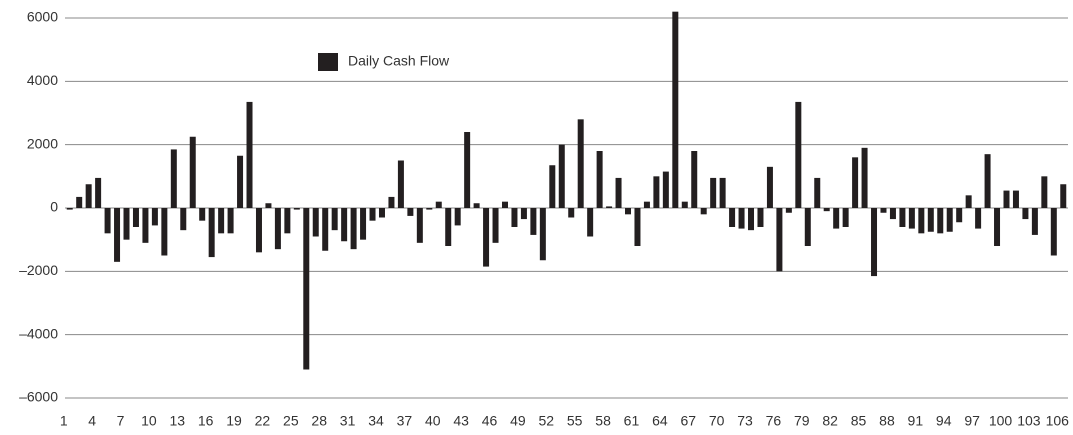 Image resolution: width=1073 pixels, height=435 pixels. I want to click on x-tick-label: 31, so click(348, 421).